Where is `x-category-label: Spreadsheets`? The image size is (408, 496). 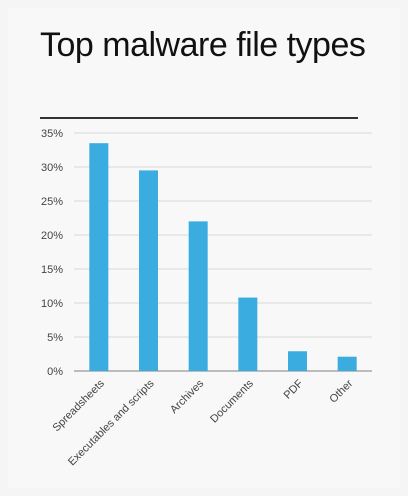 x-category-label: Spreadsheets is located at coordinates (78, 405).